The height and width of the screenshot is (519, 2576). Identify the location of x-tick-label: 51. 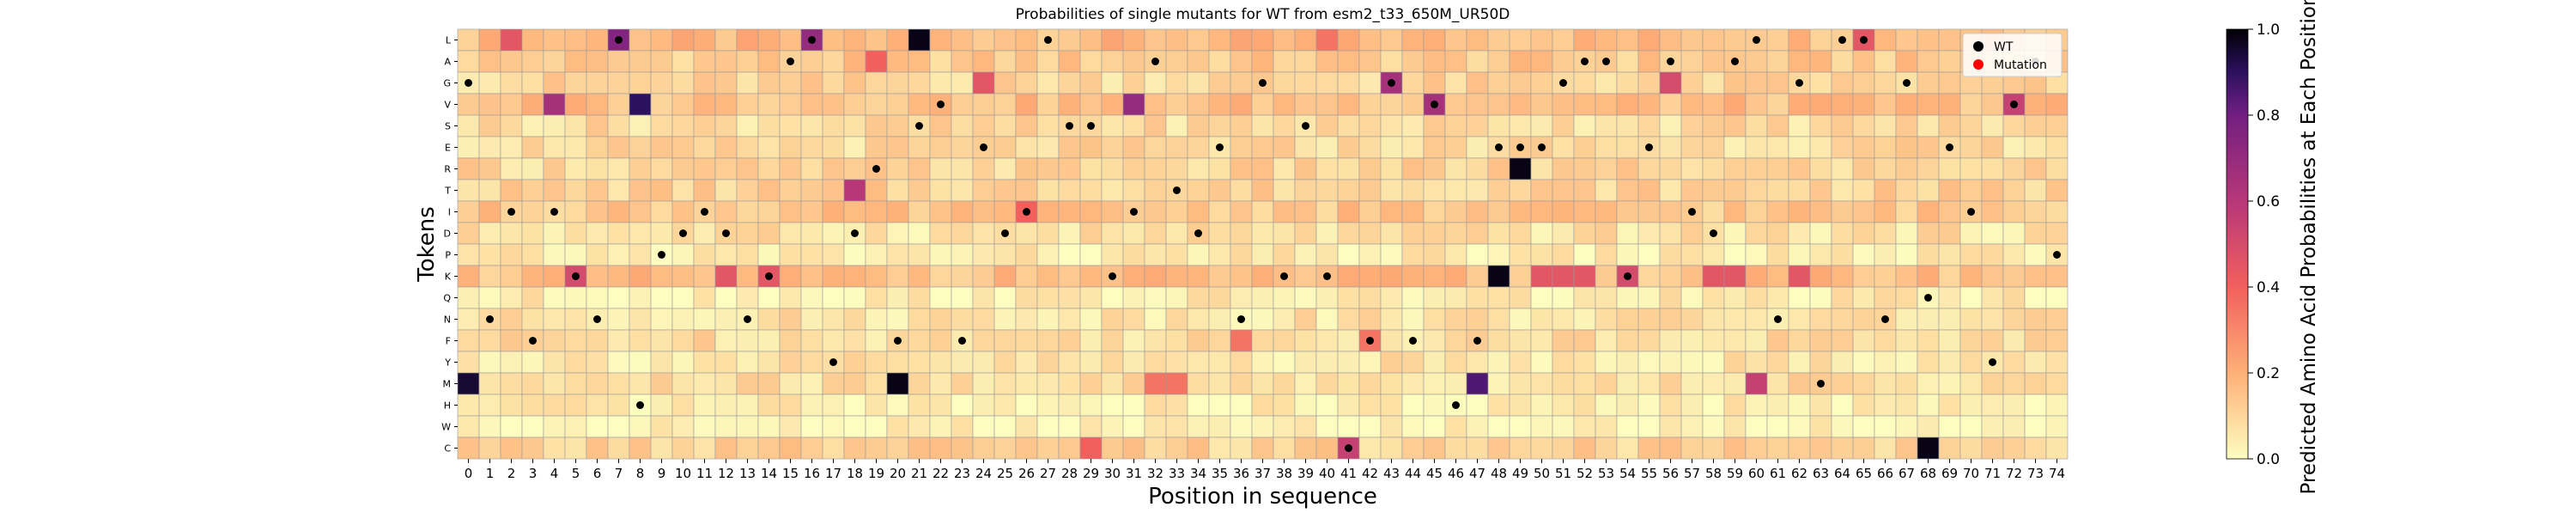
(1563, 473).